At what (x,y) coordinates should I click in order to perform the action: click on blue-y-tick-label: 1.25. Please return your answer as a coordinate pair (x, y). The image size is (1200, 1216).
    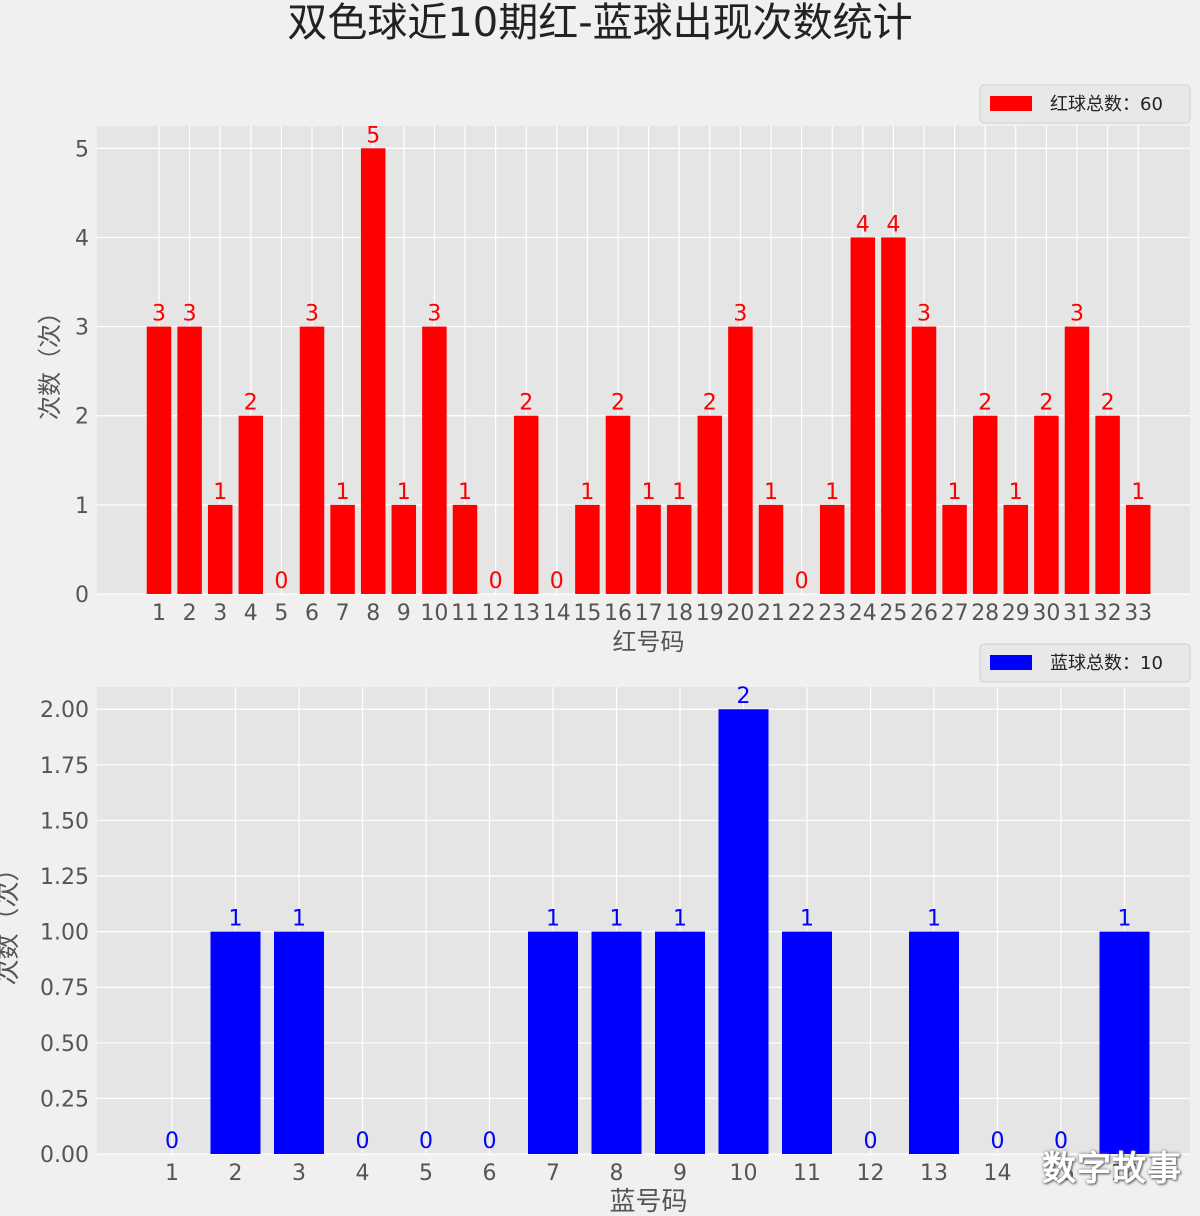
    Looking at the image, I should click on (64, 877).